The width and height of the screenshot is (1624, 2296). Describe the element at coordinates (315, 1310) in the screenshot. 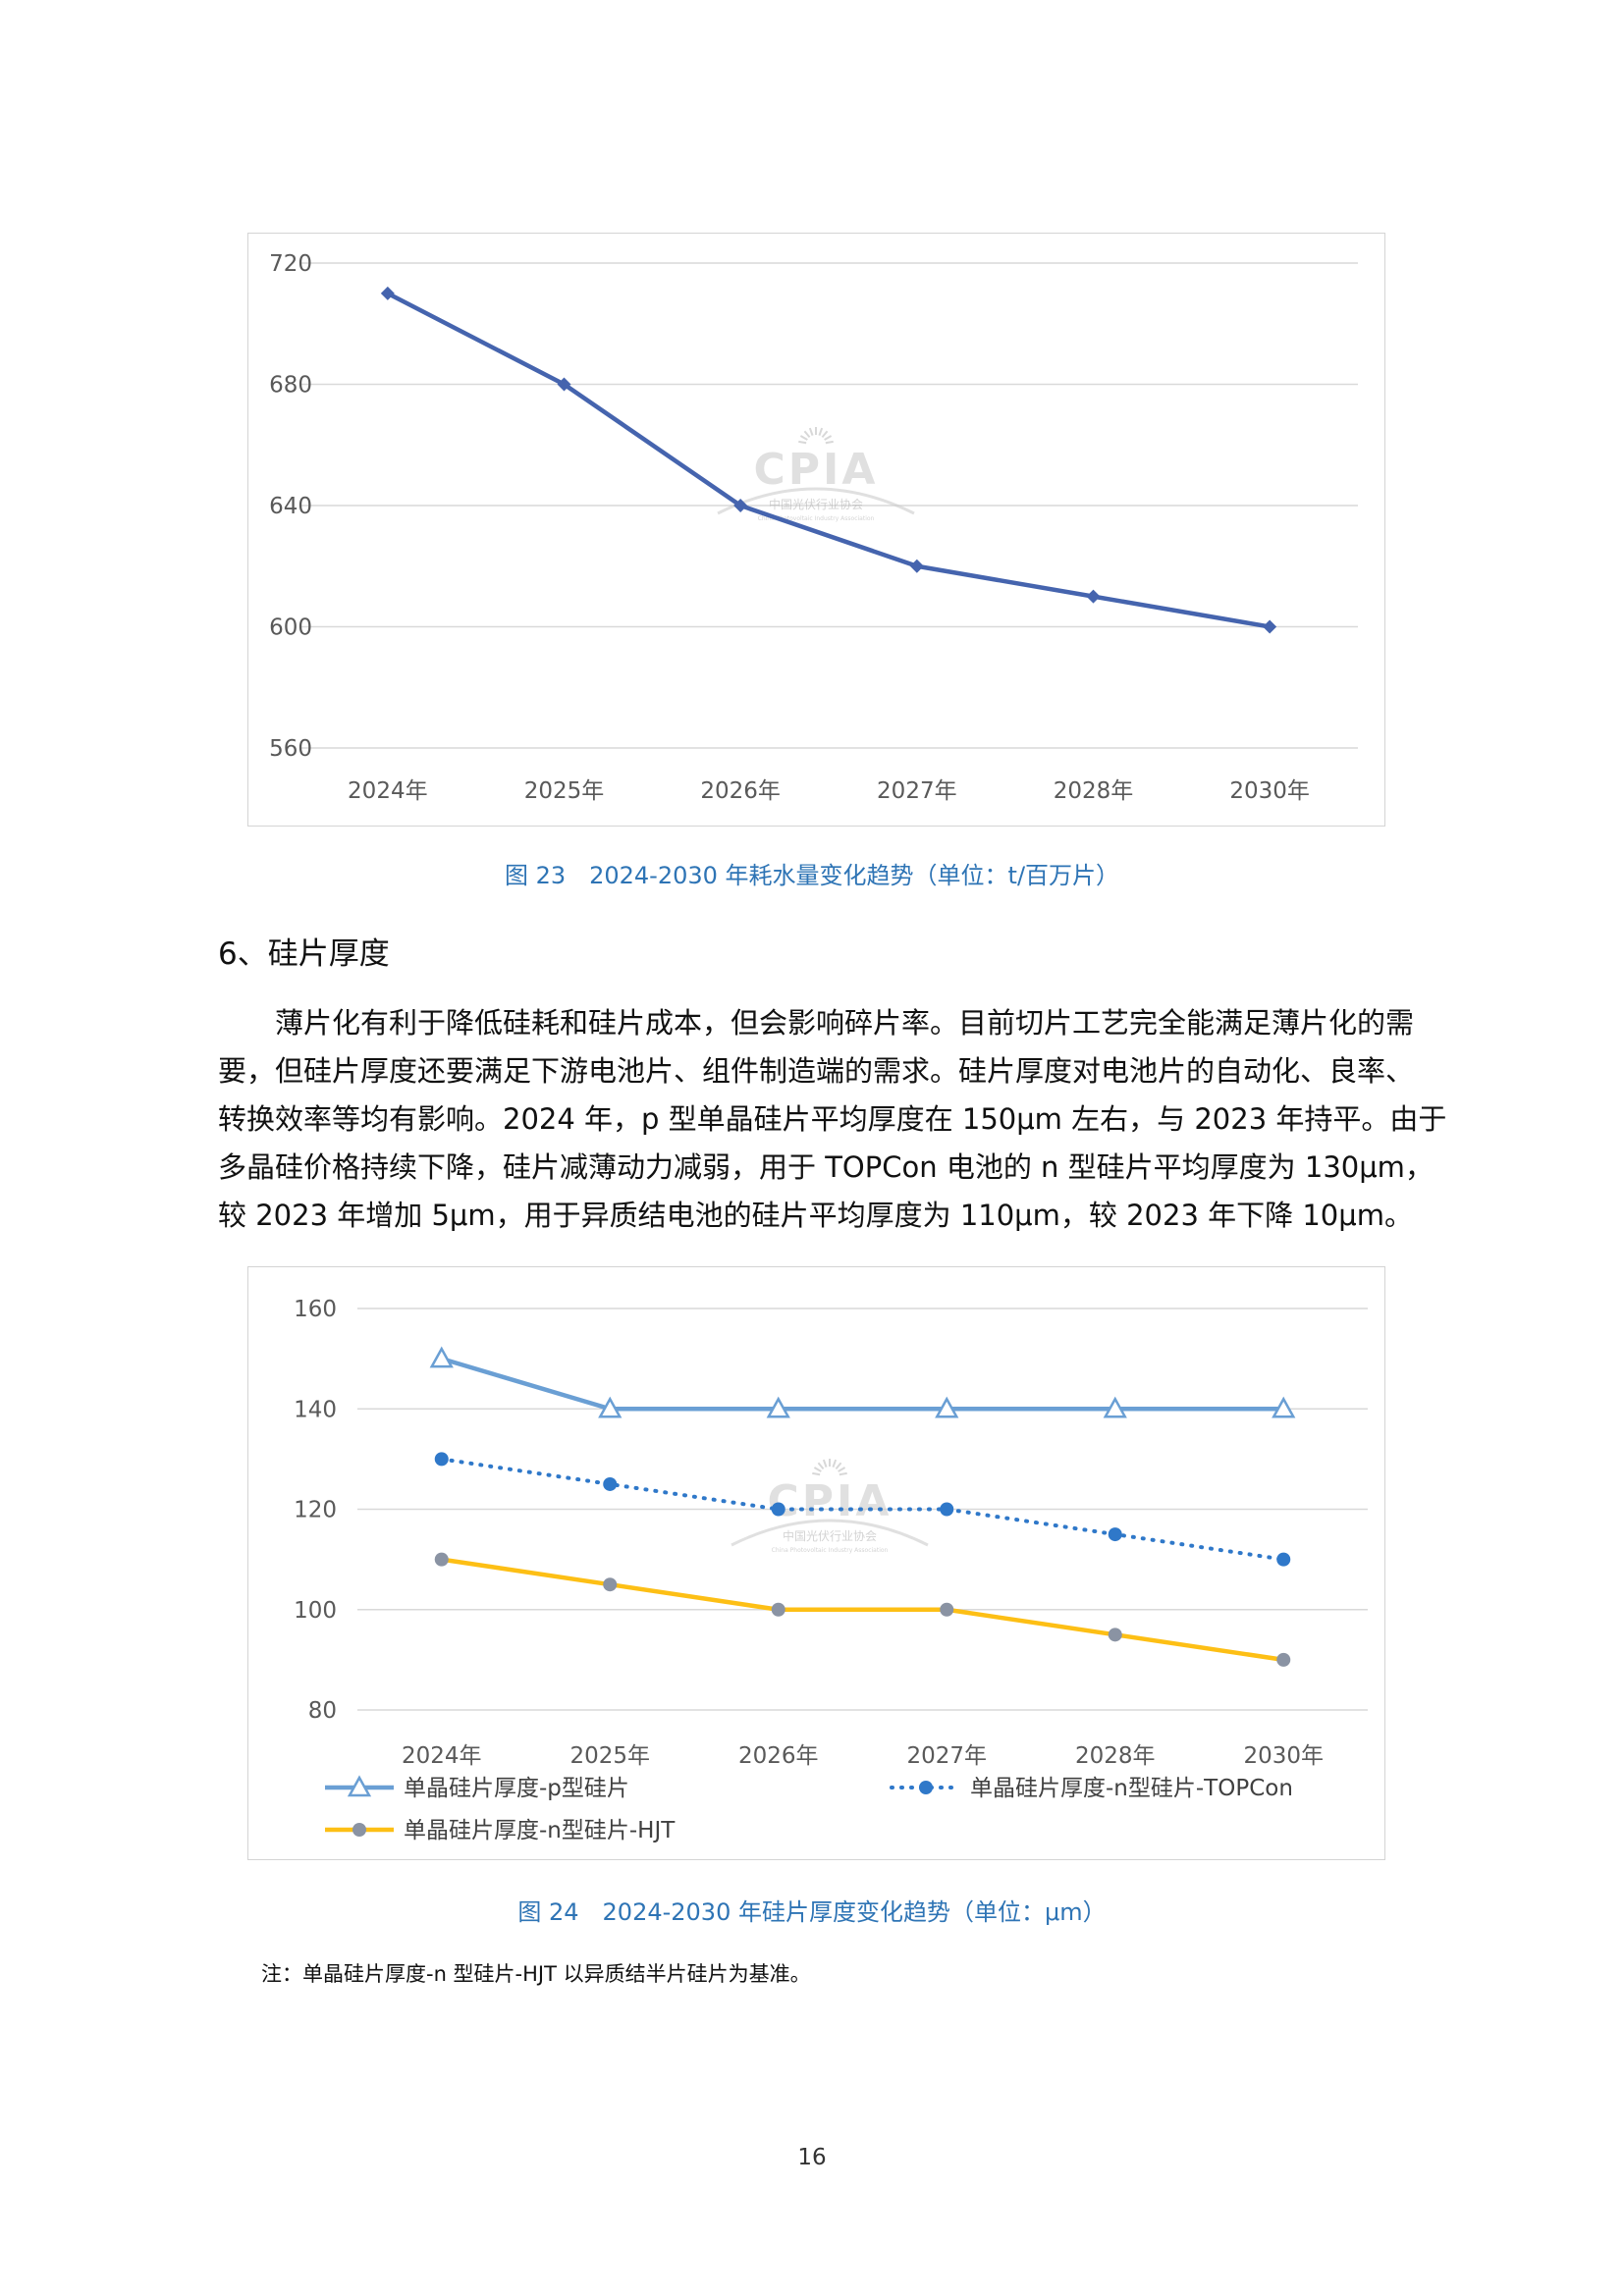

I see `y-tick-label: 160` at that location.